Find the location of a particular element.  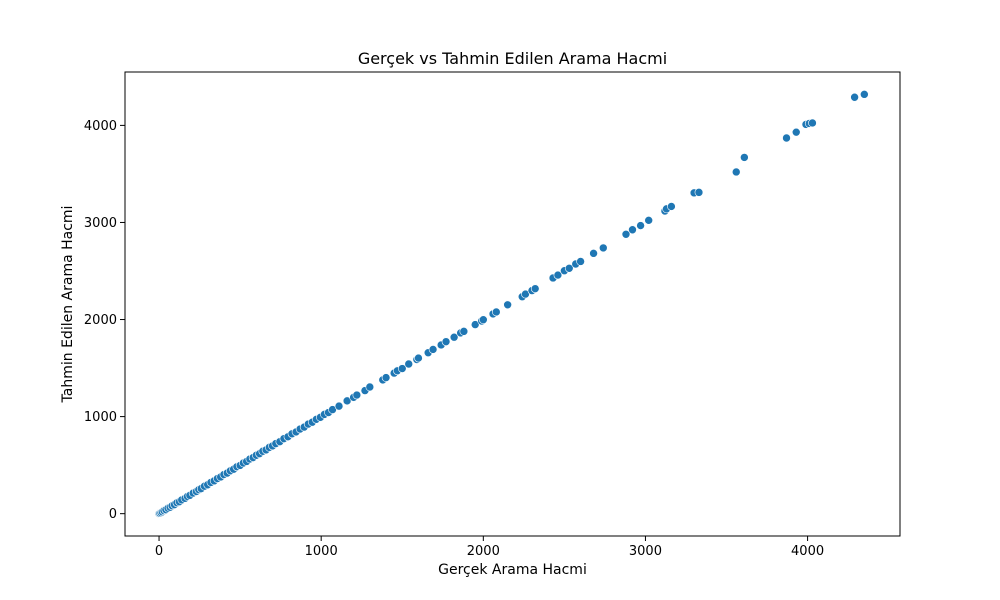

x-tick-label: 3000 is located at coordinates (645, 551).